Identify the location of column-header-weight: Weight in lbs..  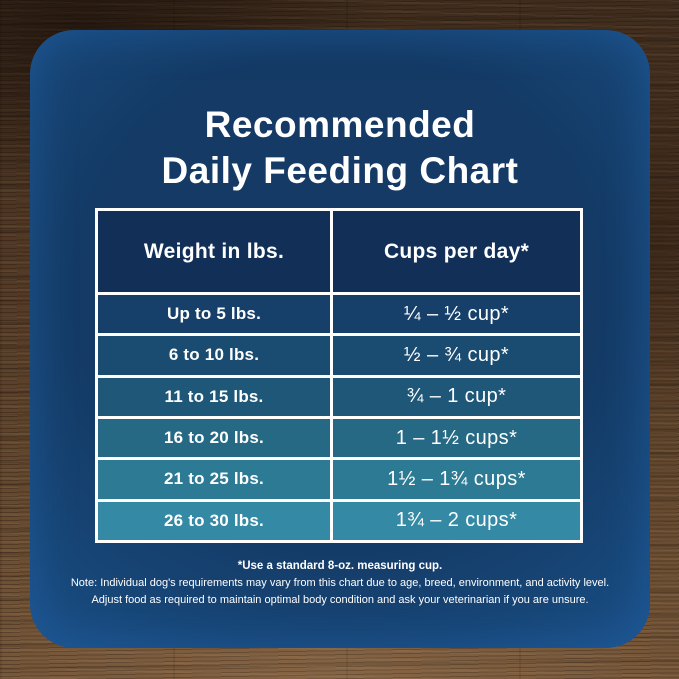
(214, 251).